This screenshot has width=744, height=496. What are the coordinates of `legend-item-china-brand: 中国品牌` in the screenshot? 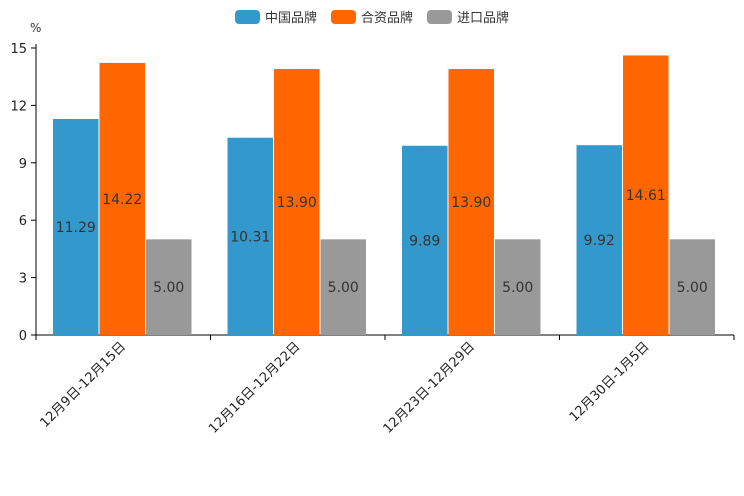 It's located at (275, 16).